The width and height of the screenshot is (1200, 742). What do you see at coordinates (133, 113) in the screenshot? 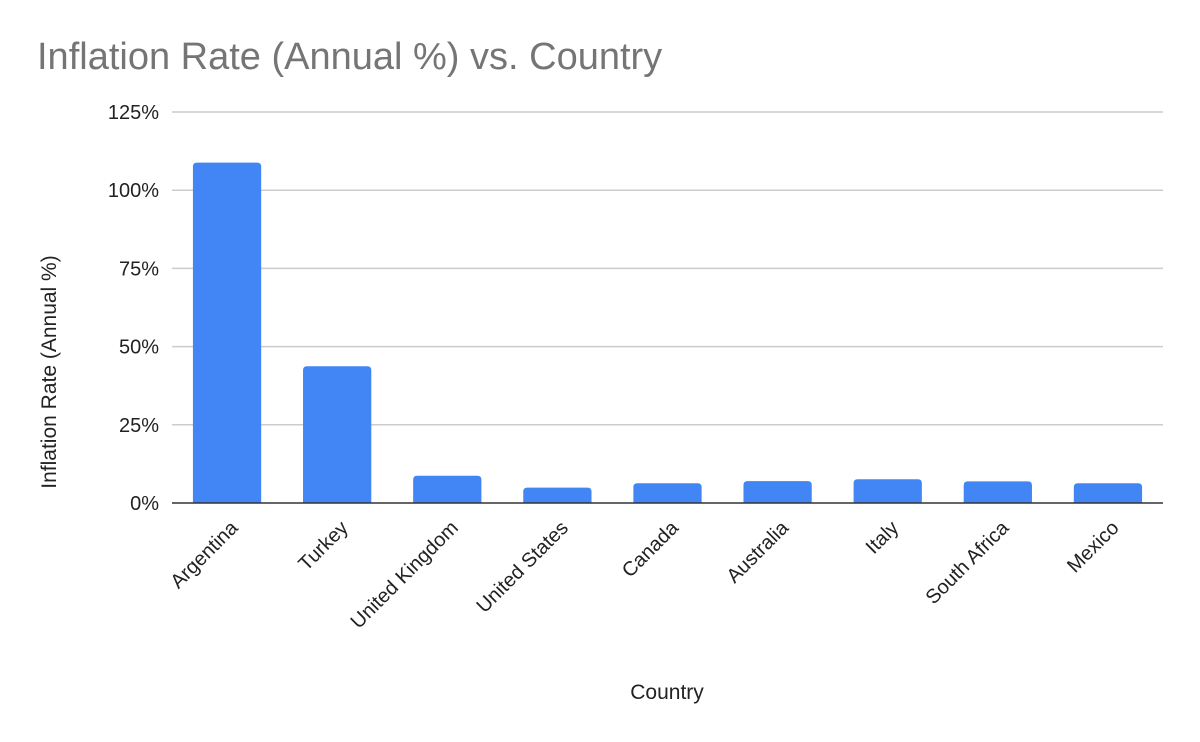
I see `y-tick-label: 125%` at bounding box center [133, 113].